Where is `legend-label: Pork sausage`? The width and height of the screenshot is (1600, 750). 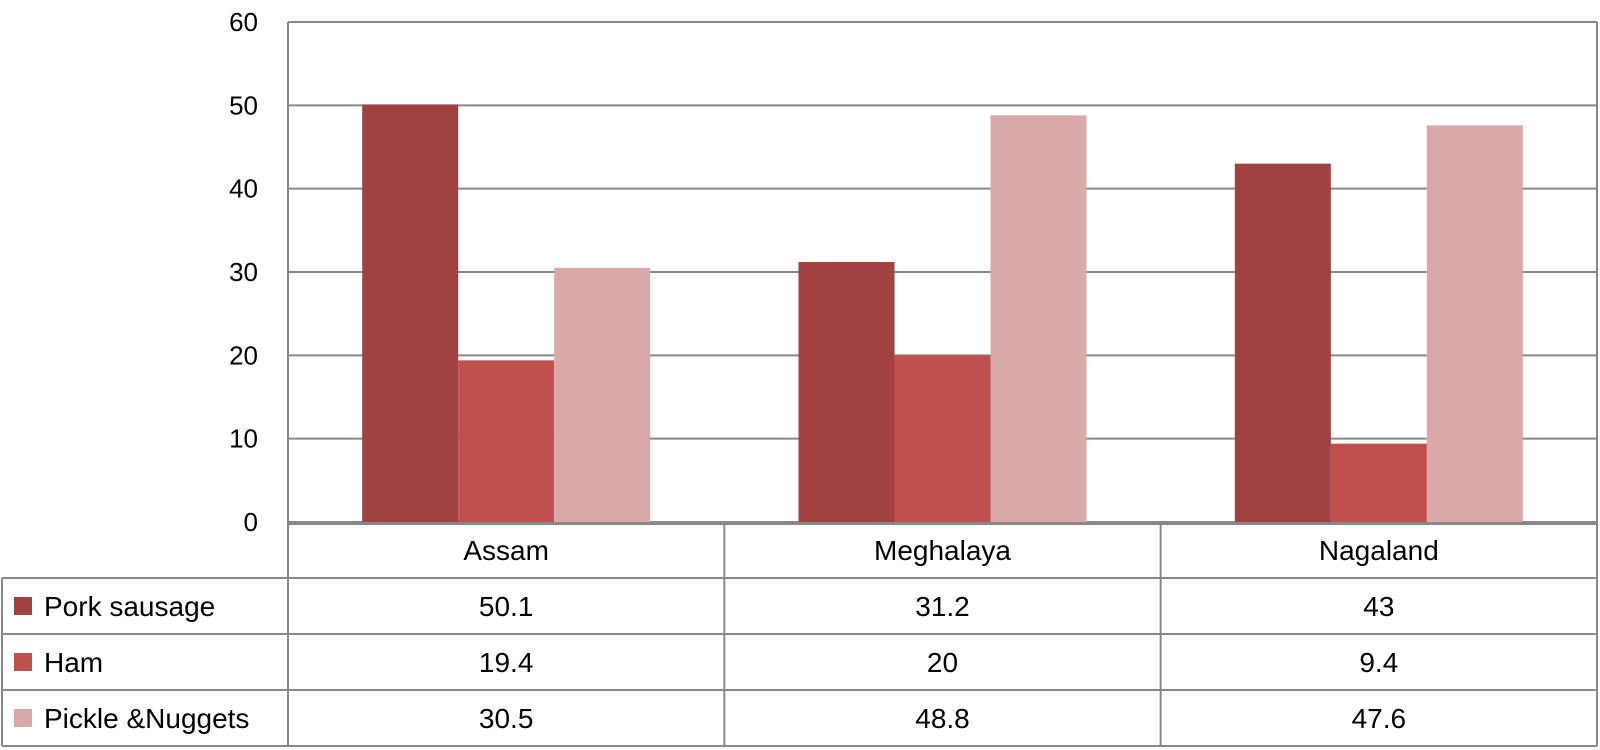 legend-label: Pork sausage is located at coordinates (129, 606).